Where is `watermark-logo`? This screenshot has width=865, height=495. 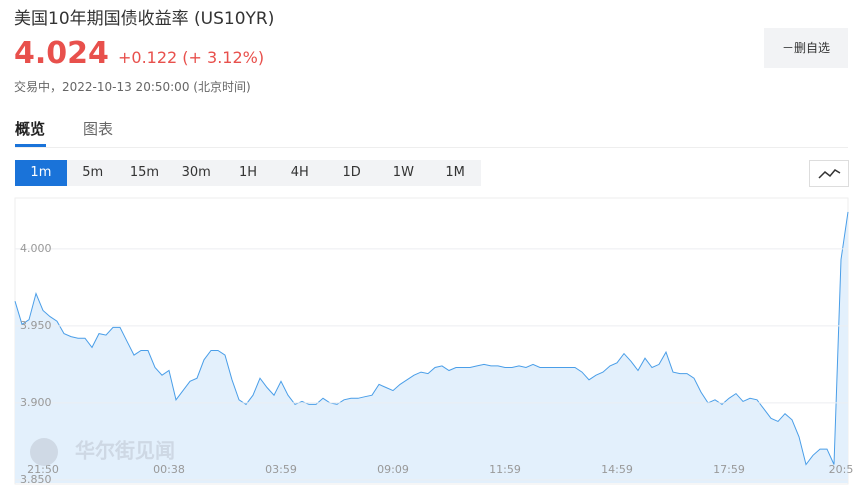
watermark-logo is located at coordinates (44, 452).